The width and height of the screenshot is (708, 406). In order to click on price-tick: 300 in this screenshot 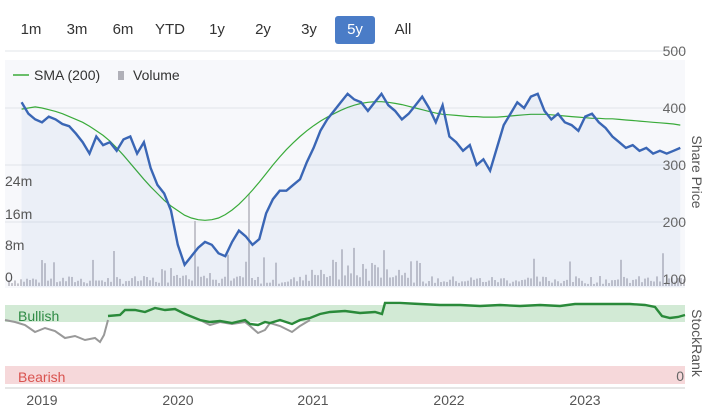, I will do `click(675, 165)`.